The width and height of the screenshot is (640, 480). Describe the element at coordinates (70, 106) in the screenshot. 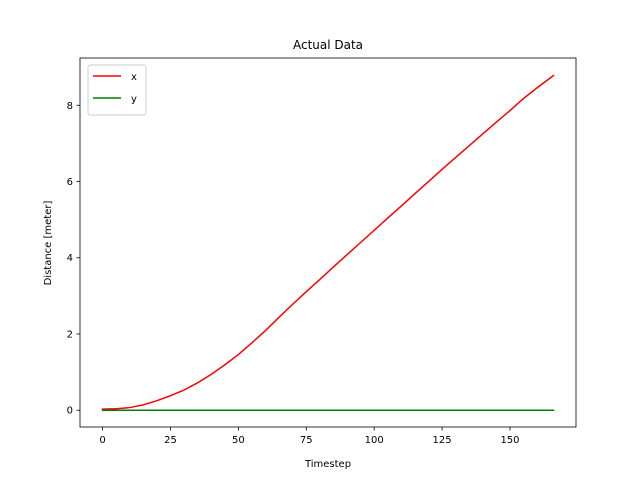

I see `y-tick-label: 8` at that location.